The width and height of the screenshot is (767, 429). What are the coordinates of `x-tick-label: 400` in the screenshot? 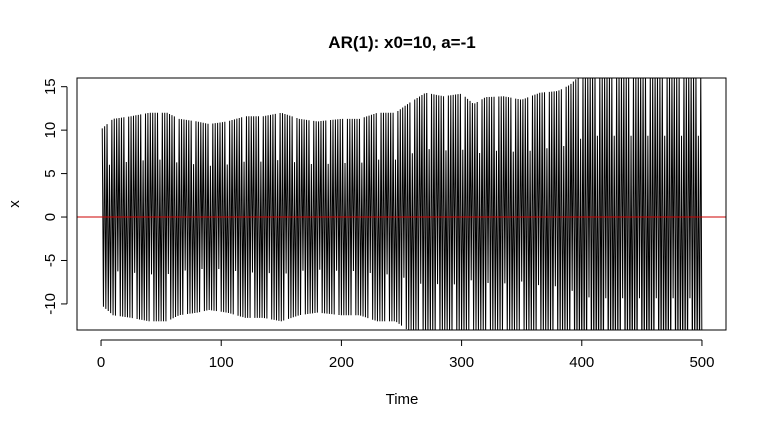 It's located at (581, 362).